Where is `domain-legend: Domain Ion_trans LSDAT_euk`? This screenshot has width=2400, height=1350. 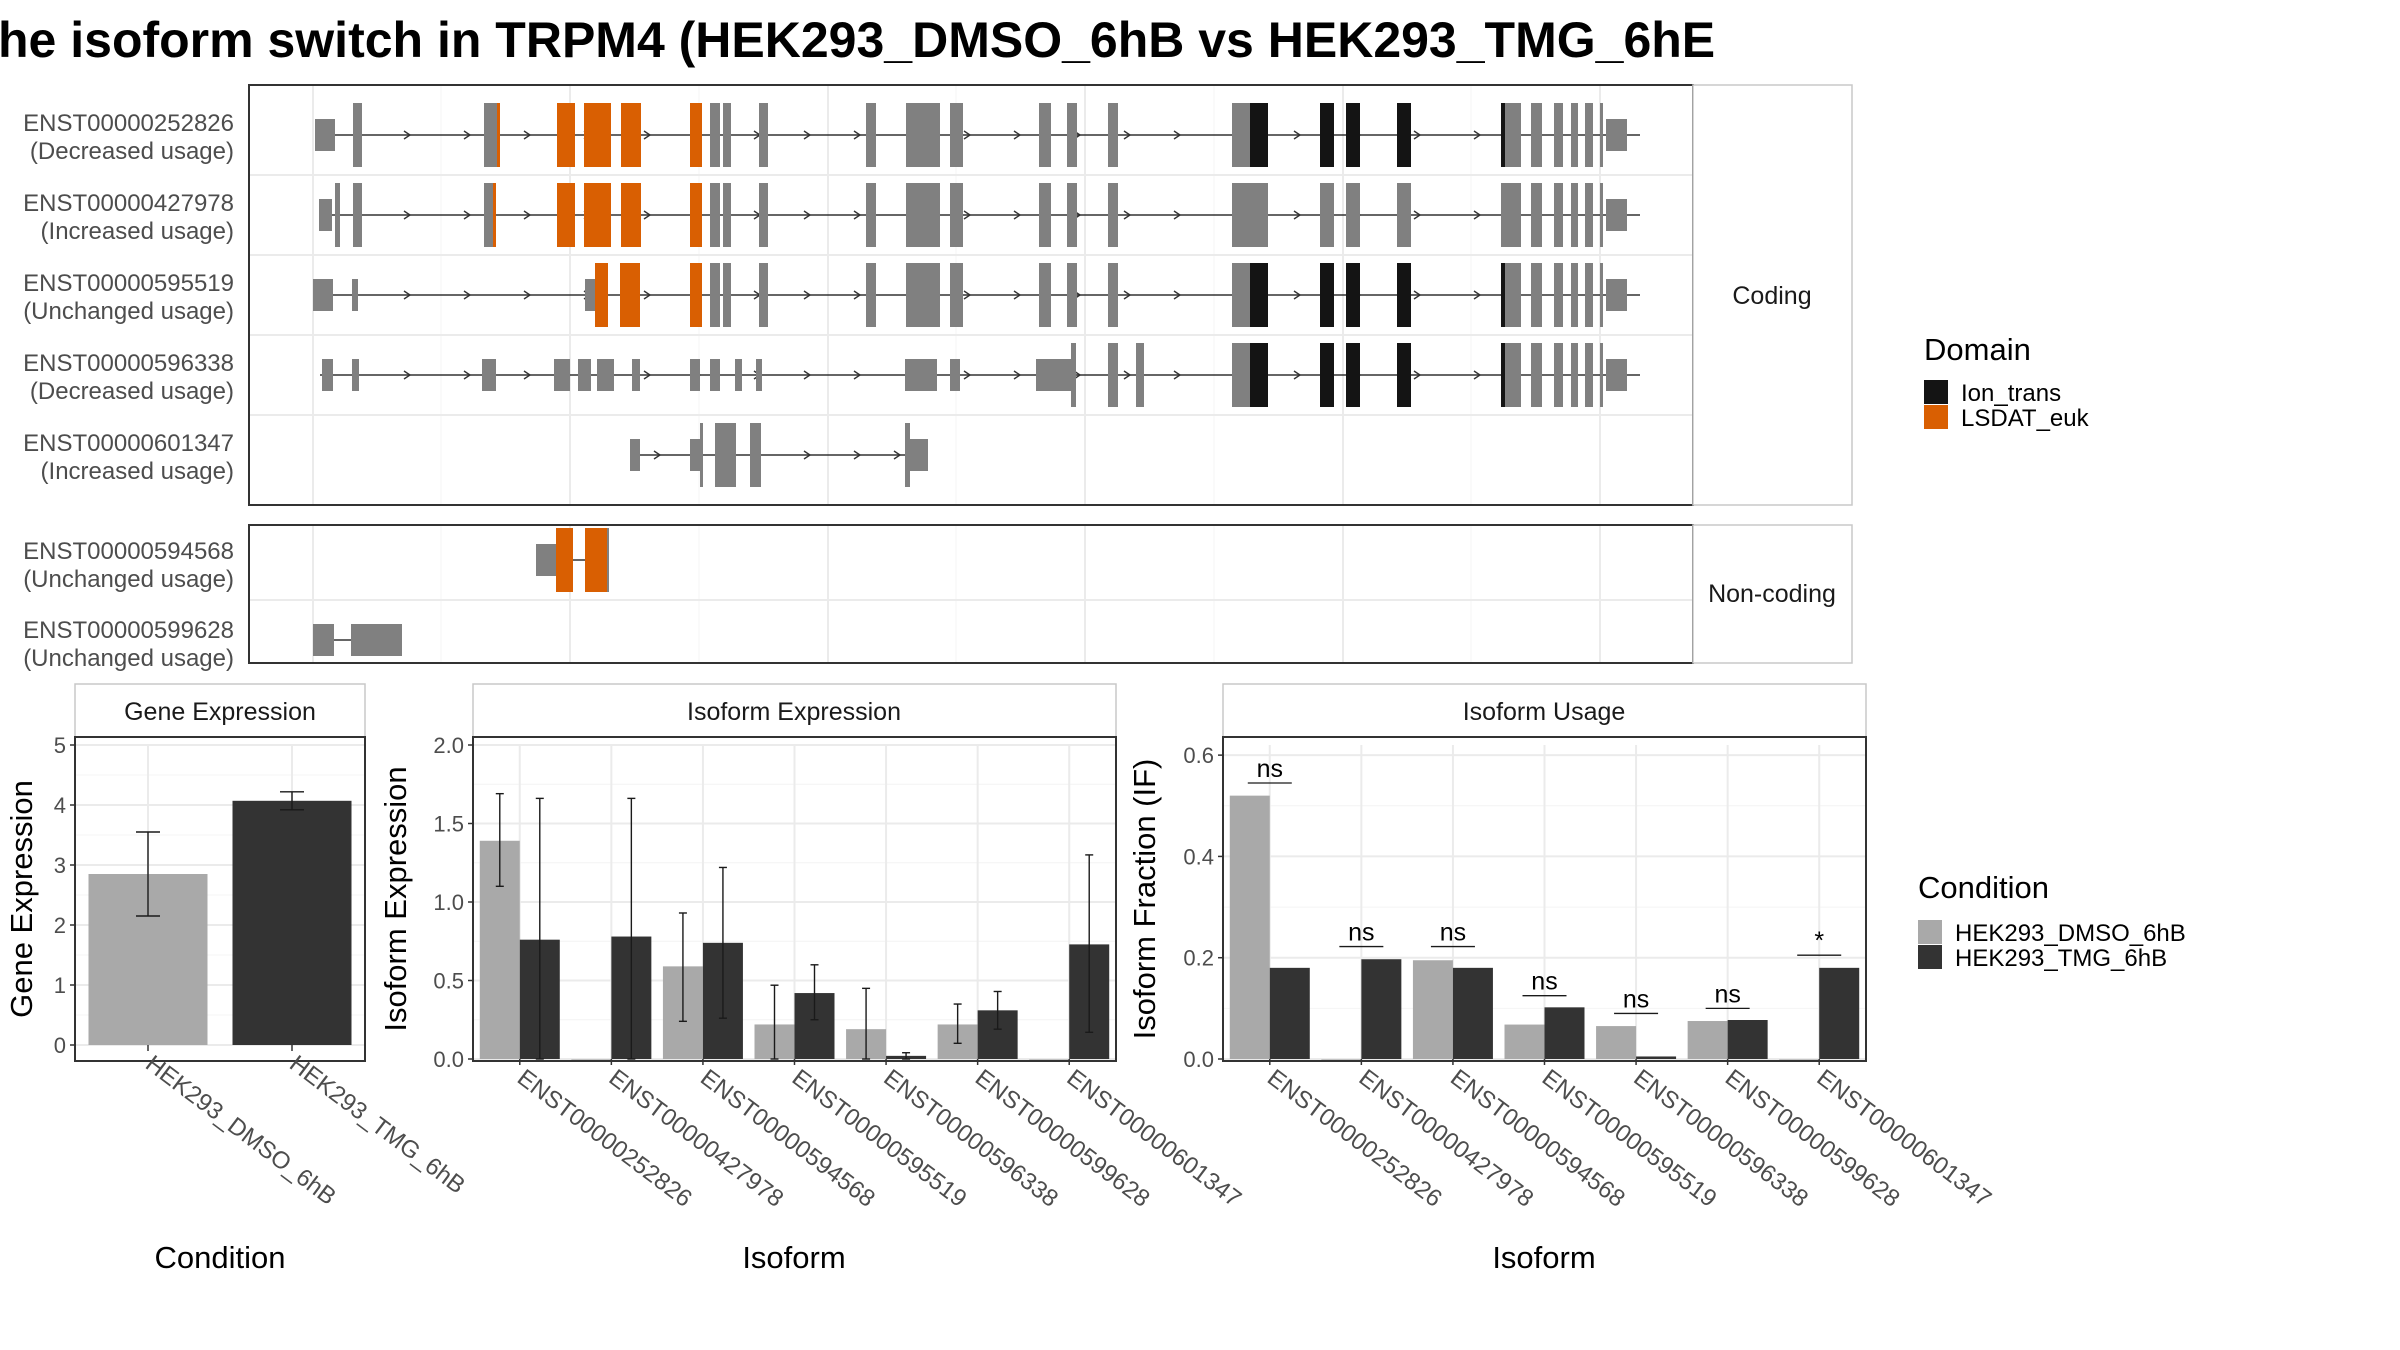 domain-legend: Domain Ion_trans LSDAT_euk is located at coordinates (2007, 382).